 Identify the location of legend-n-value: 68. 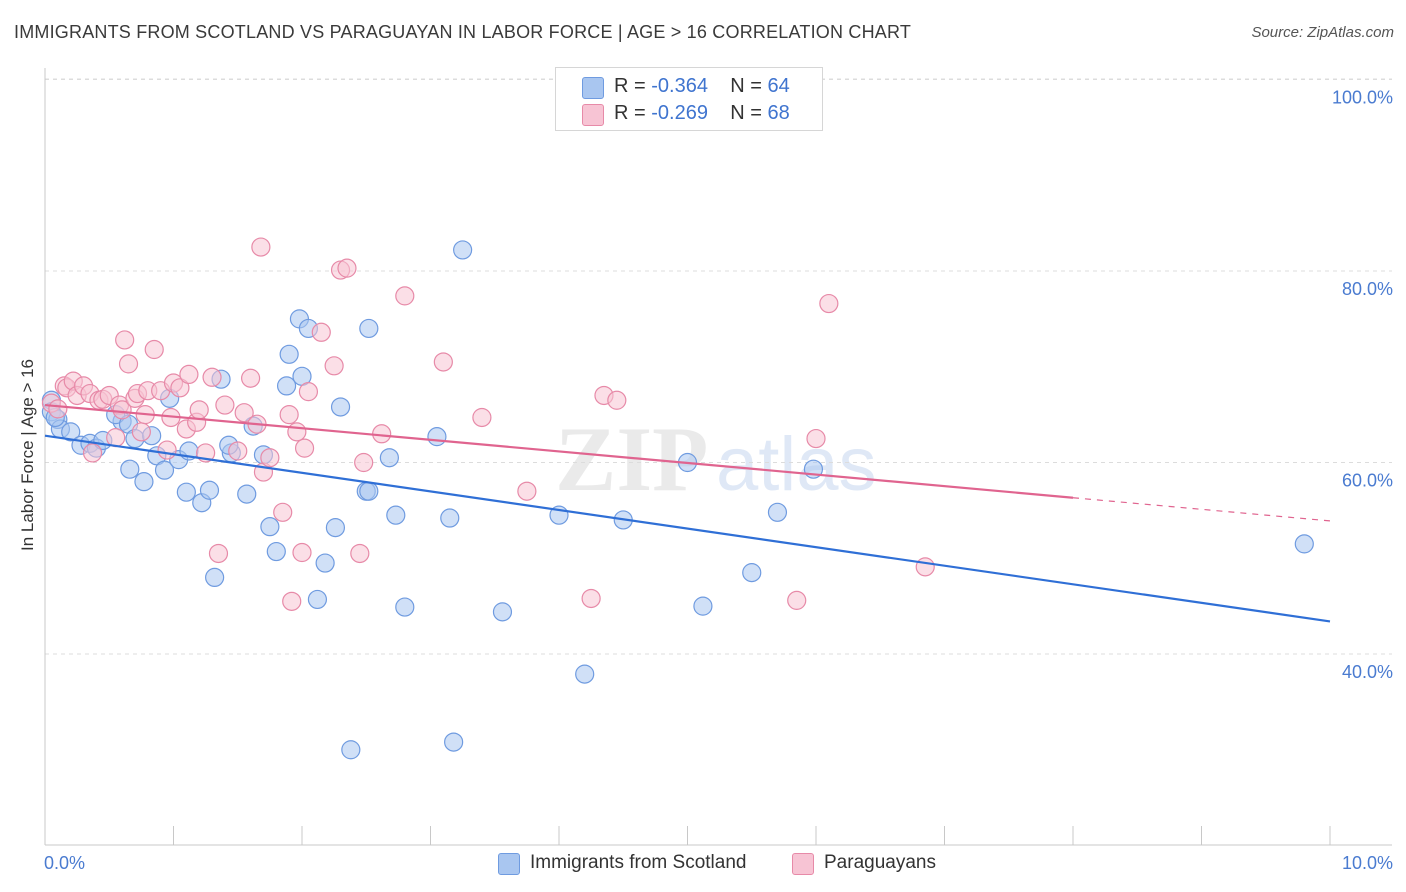
(778, 113).